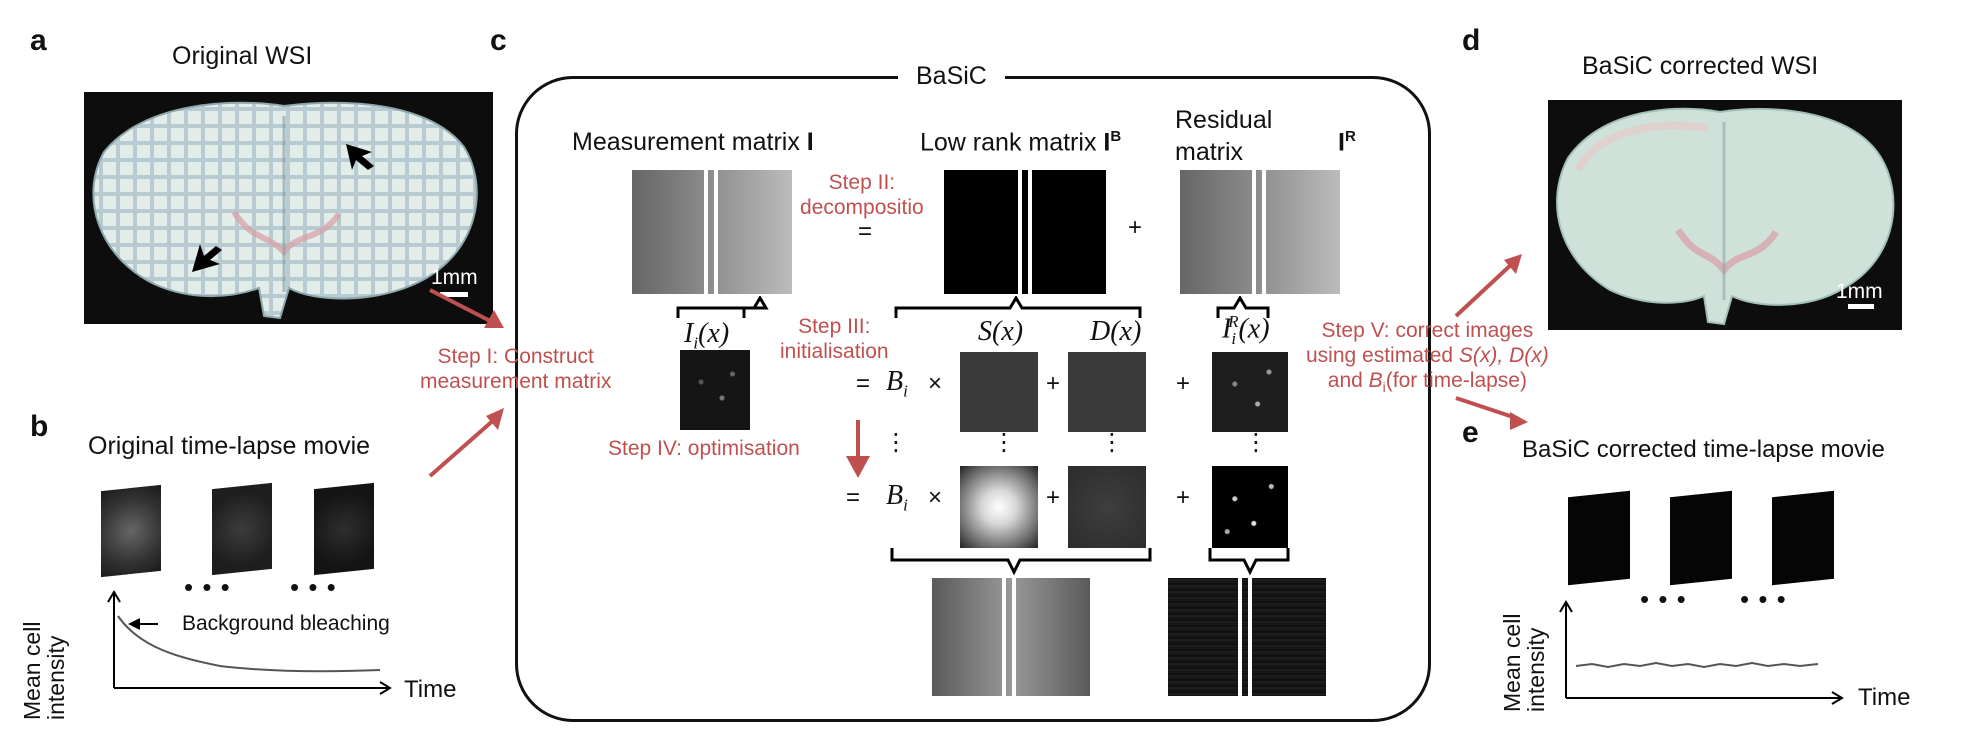  Describe the element at coordinates (707, 335) in the screenshot. I see `ii-x-label: Ii(x)` at that location.